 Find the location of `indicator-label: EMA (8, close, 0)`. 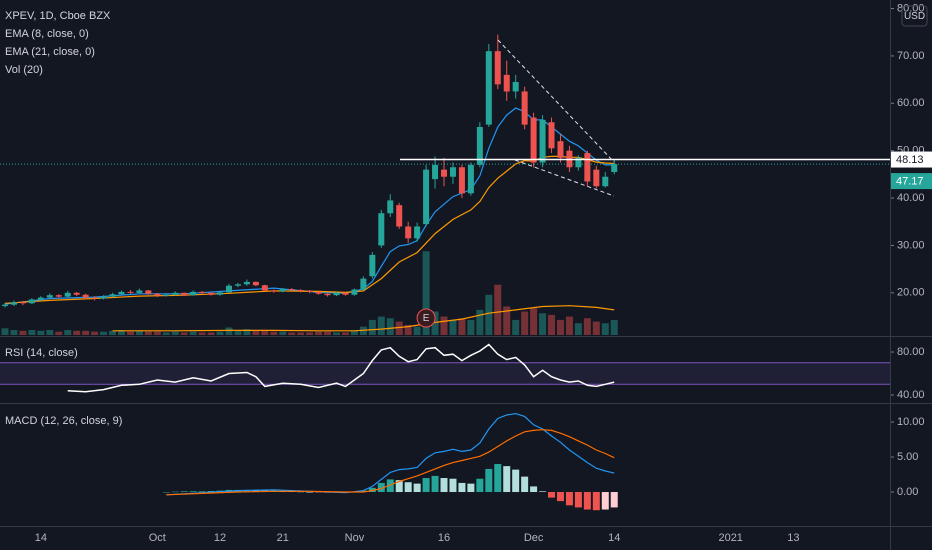

indicator-label: EMA (8, close, 0) is located at coordinates (47, 34).